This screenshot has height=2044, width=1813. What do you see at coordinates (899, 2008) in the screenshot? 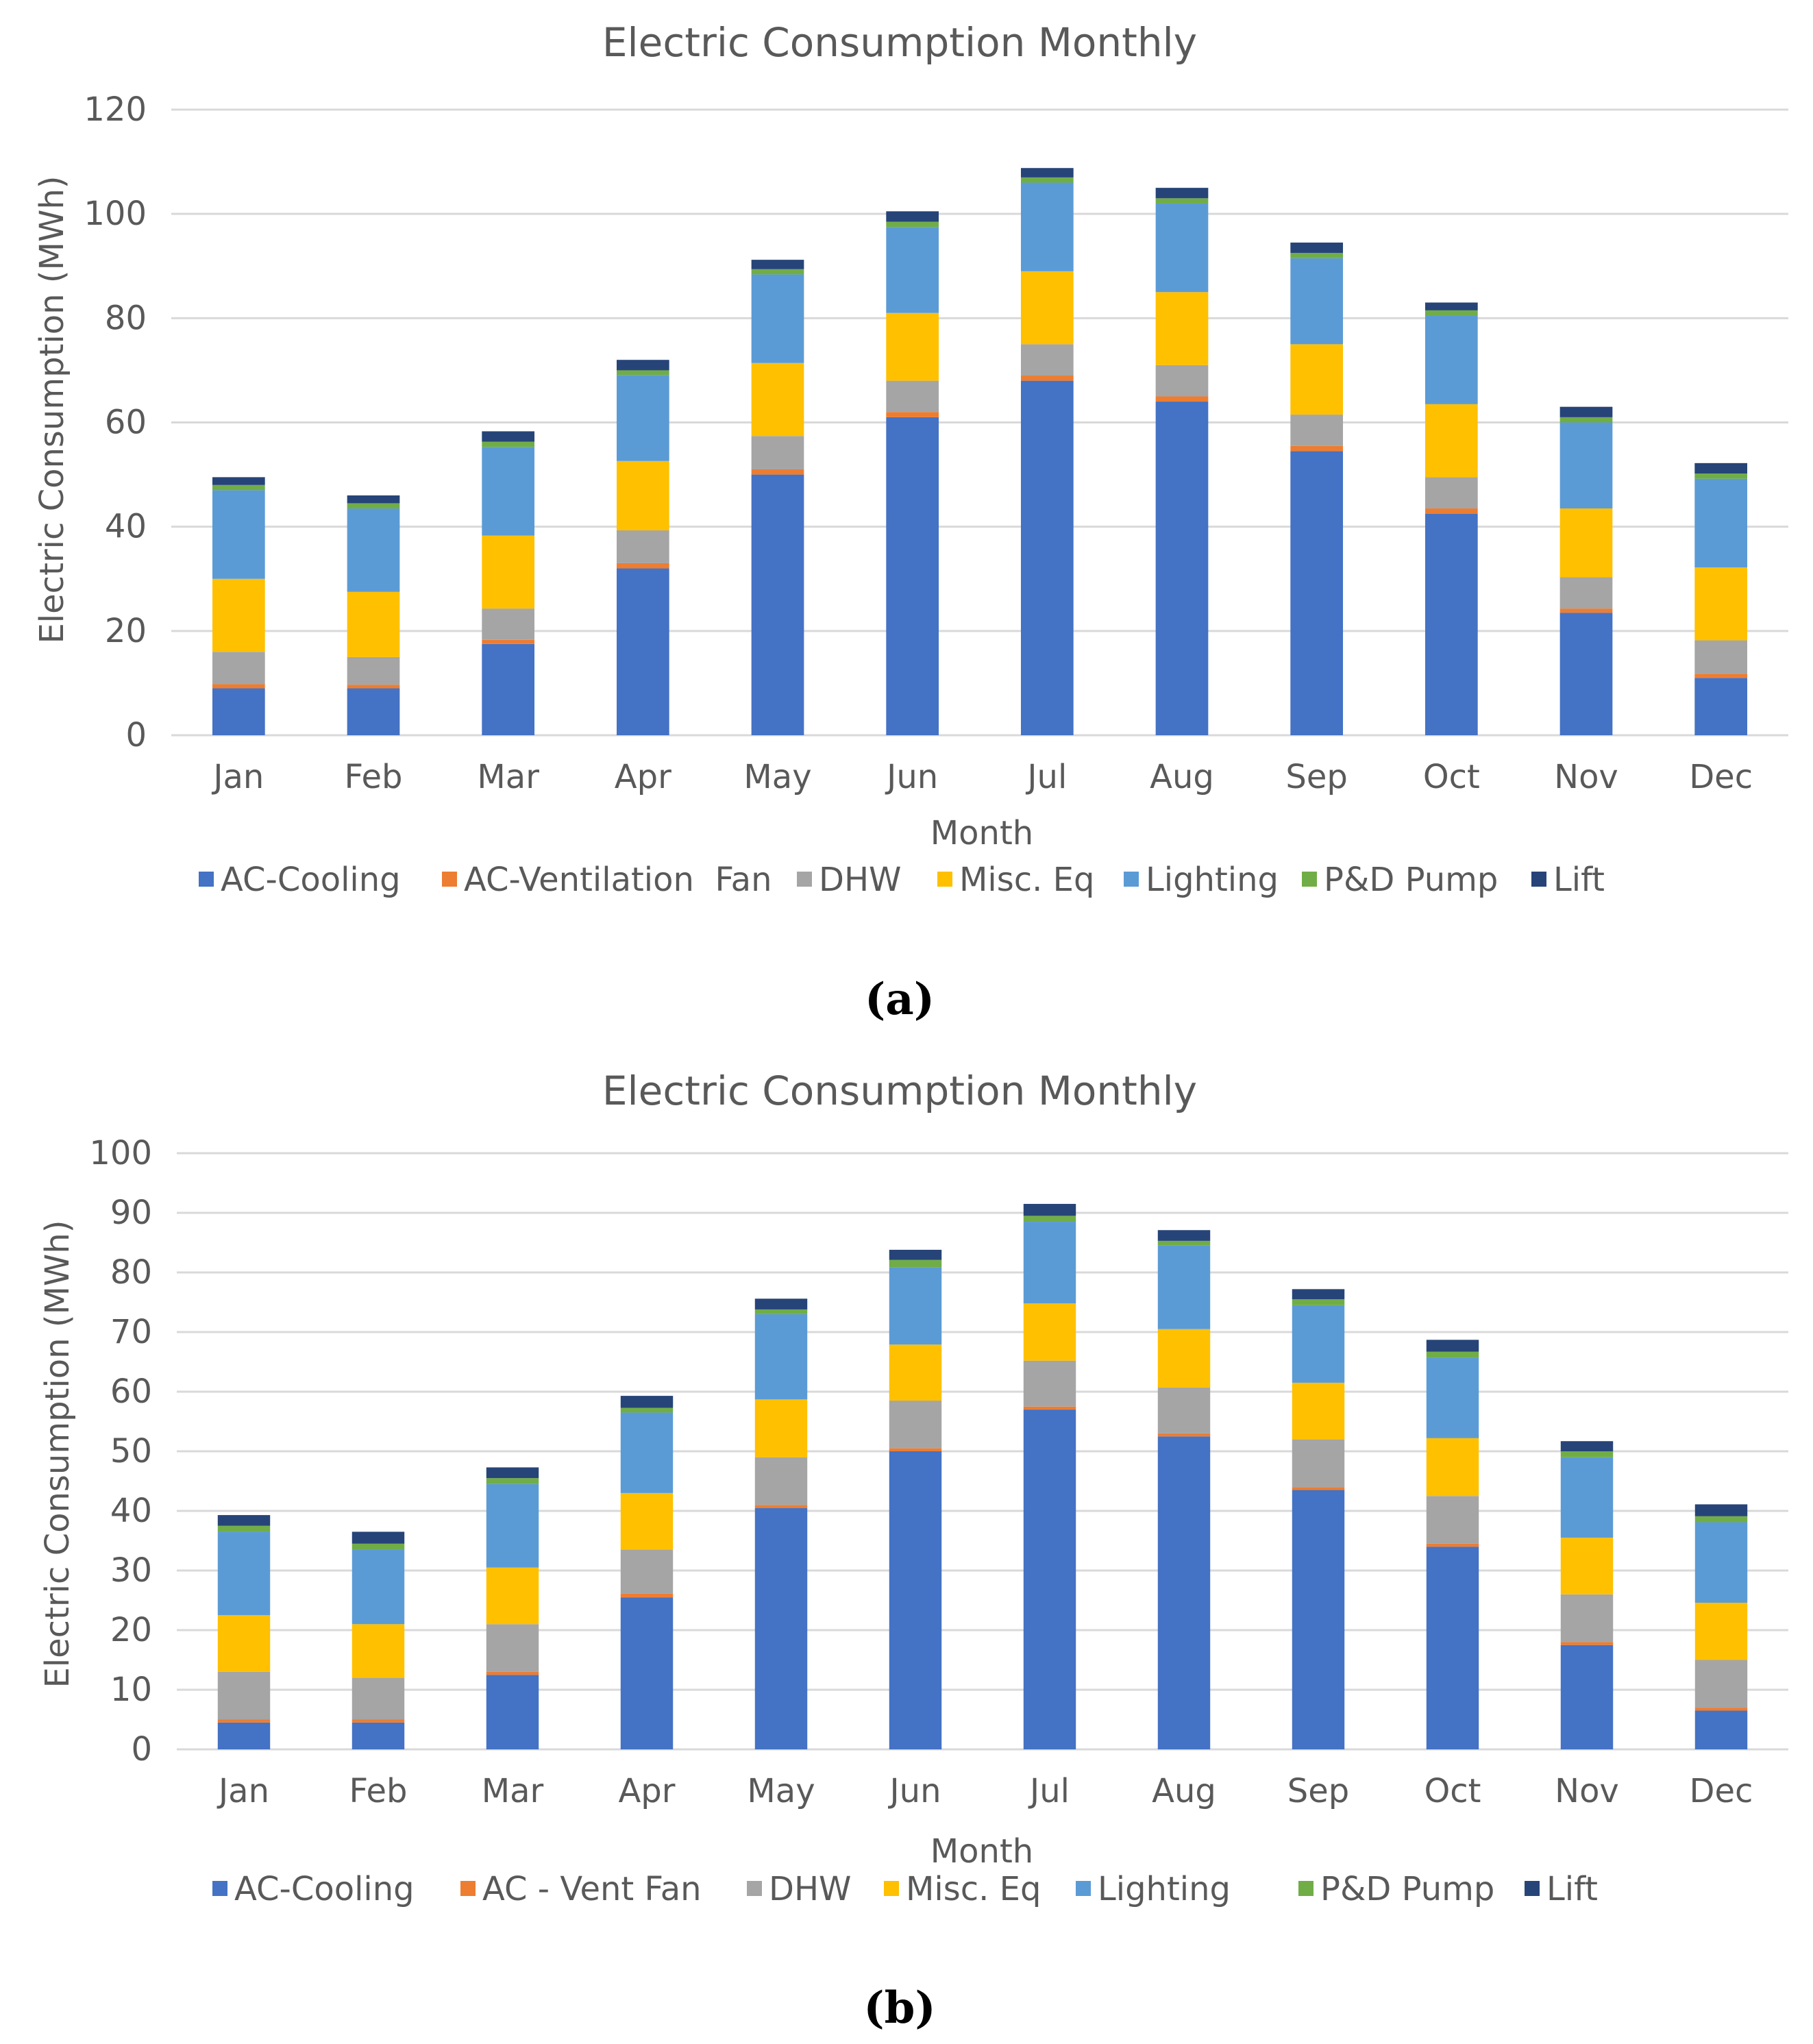
I see `panel-label-b: (b)` at bounding box center [899, 2008].